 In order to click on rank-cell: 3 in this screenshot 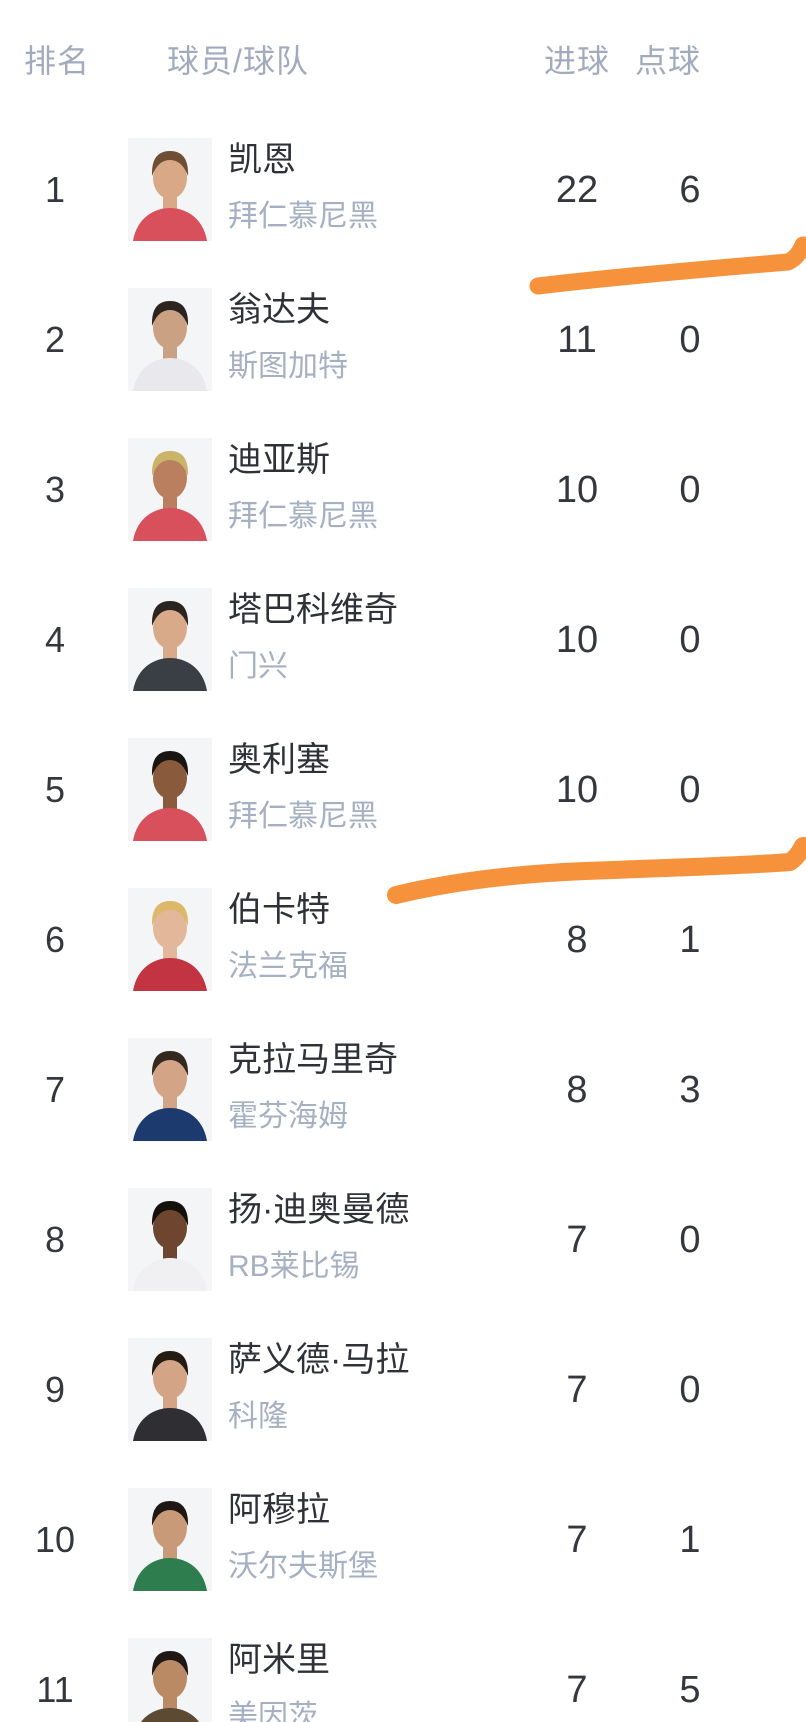, I will do `click(55, 489)`.